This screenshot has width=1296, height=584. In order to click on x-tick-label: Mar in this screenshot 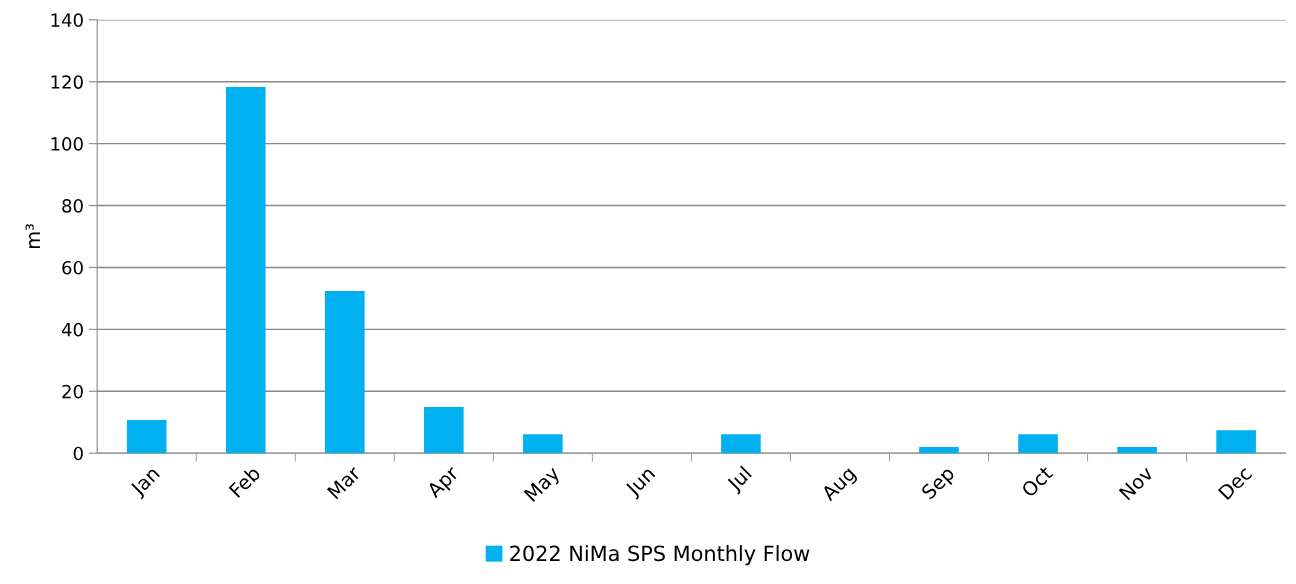, I will do `click(344, 482)`.